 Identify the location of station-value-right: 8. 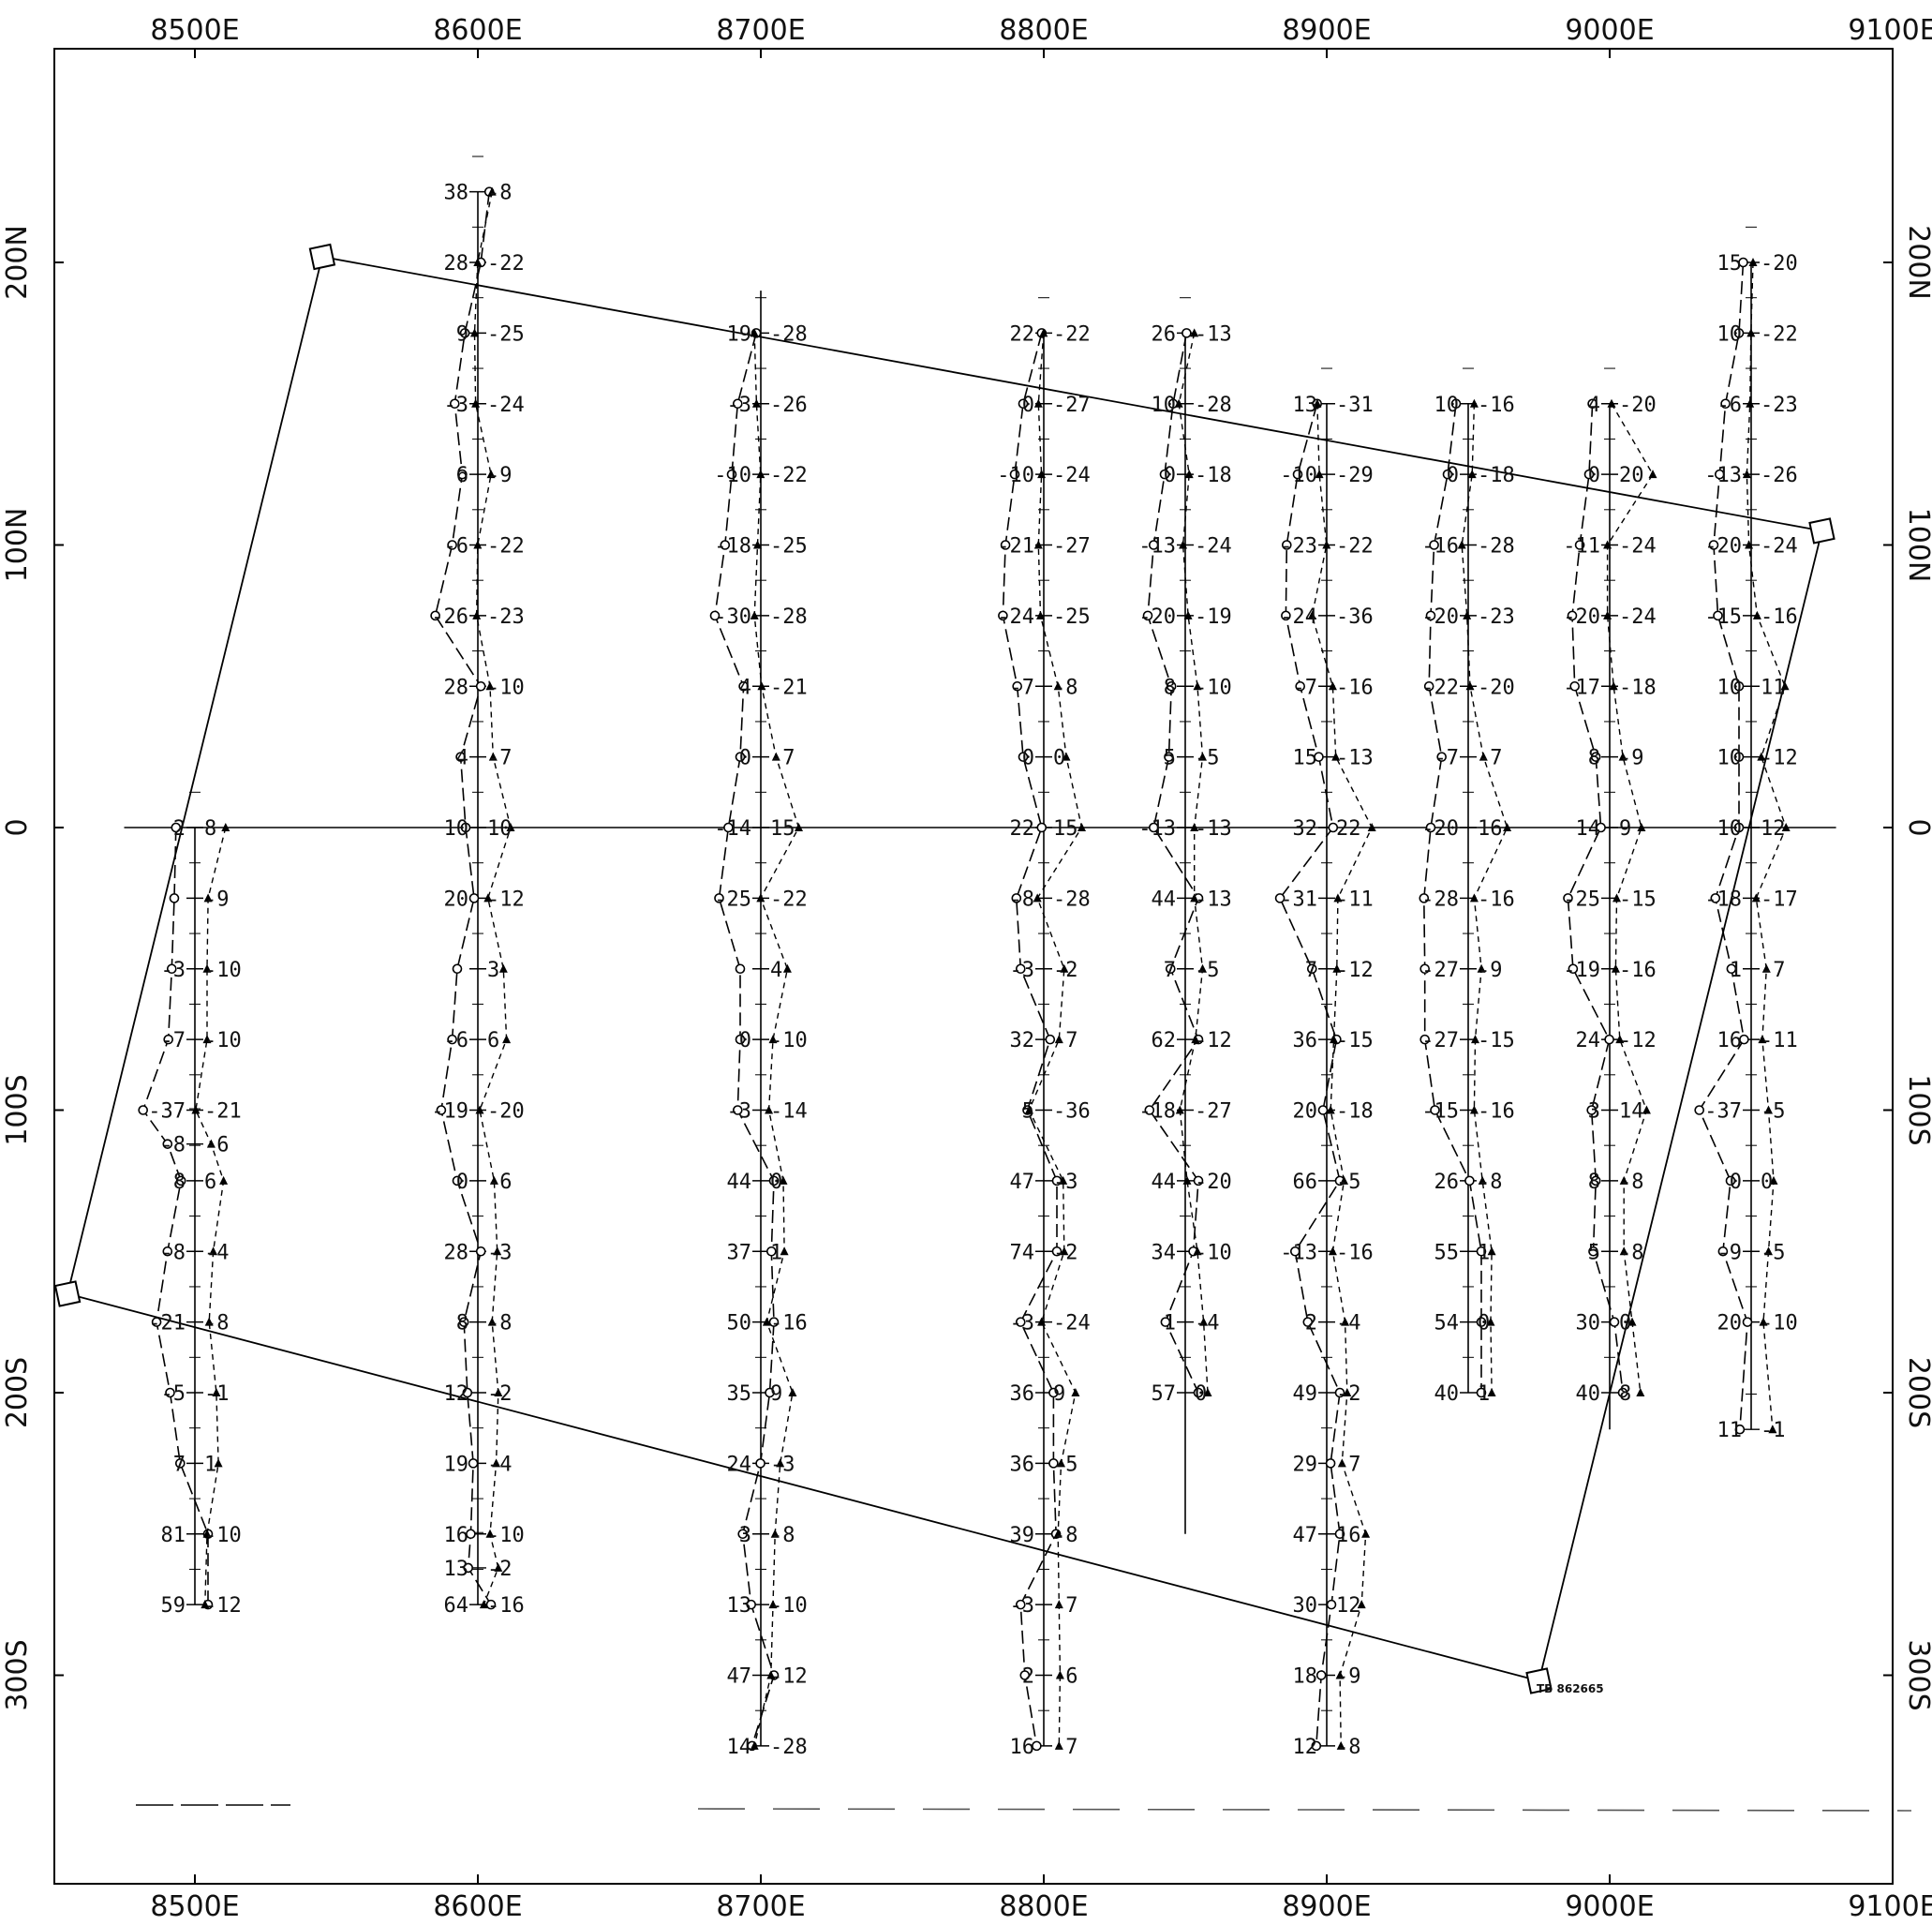
(210, 829).